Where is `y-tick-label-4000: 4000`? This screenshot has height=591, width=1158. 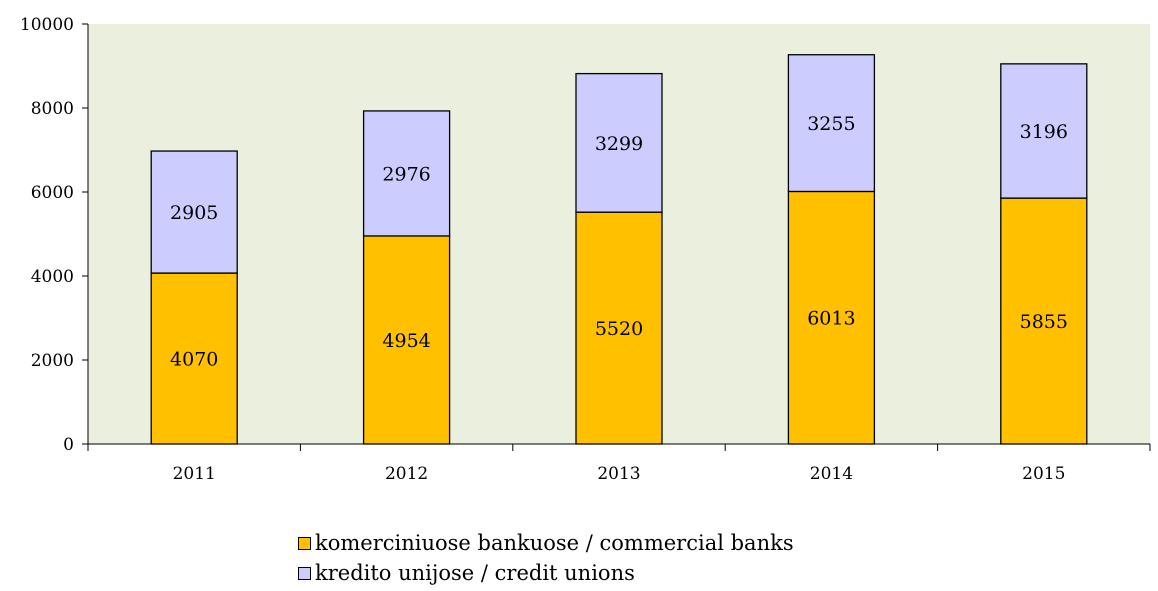 y-tick-label-4000: 4000 is located at coordinates (52, 277).